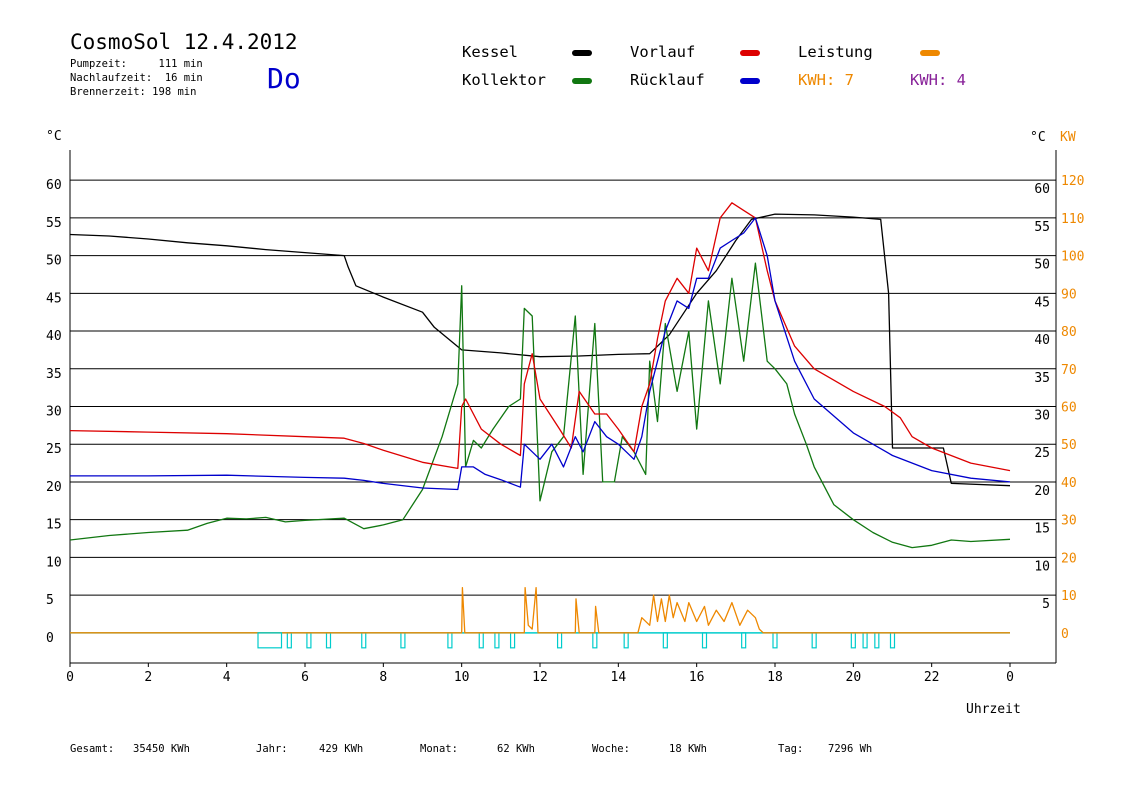 Image resolution: width=1148 pixels, height=812 pixels. Describe the element at coordinates (1072, 219) in the screenshot. I see `y2-tick-label: 110` at that location.